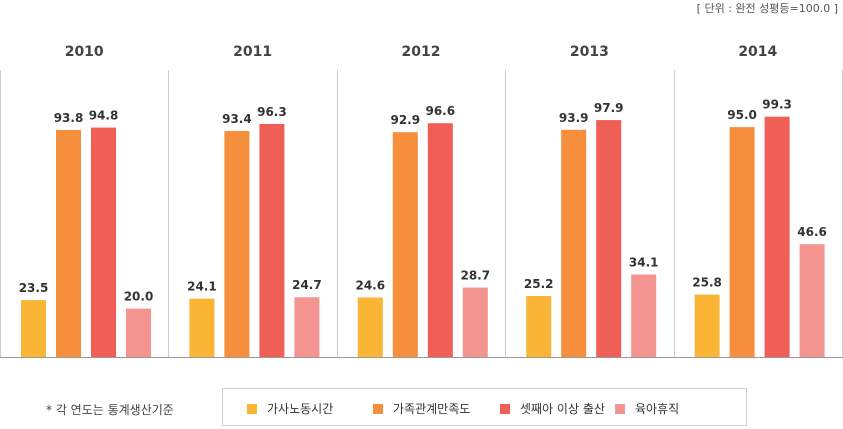  I want to click on data-label: 93.8, so click(69, 118).